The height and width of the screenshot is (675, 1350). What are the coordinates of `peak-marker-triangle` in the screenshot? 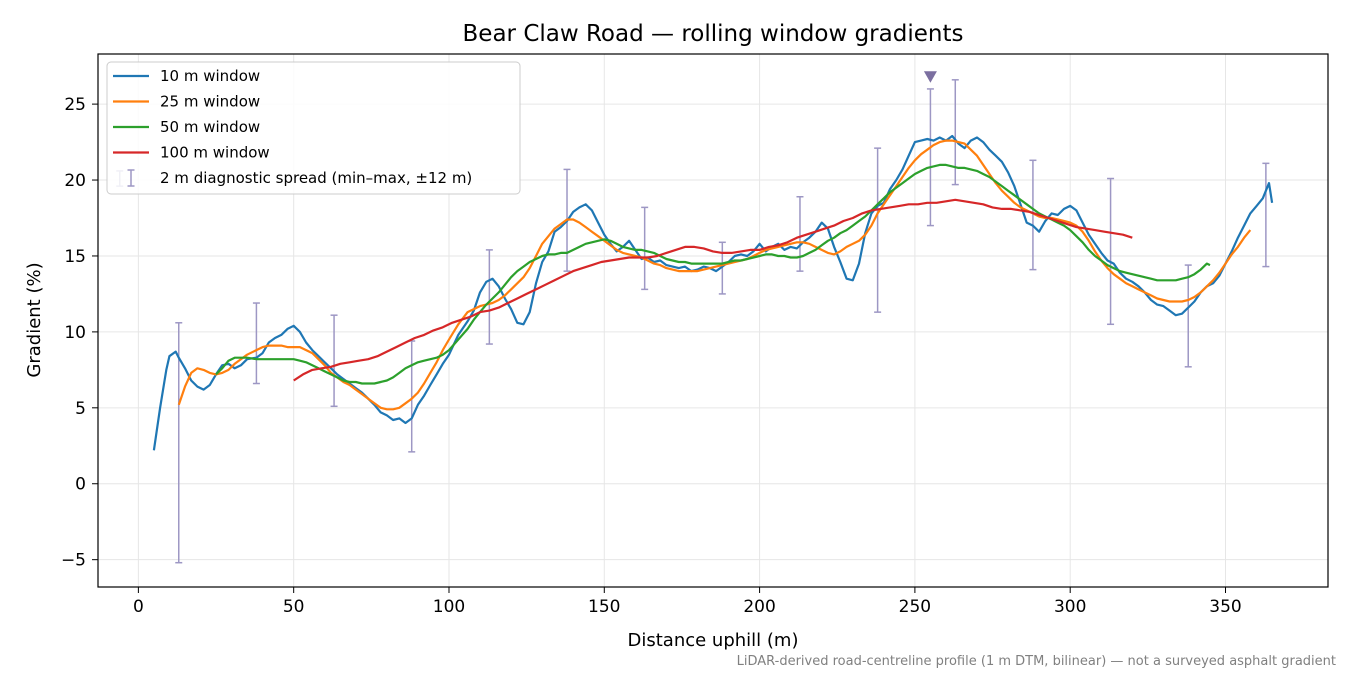 It's located at (930, 77).